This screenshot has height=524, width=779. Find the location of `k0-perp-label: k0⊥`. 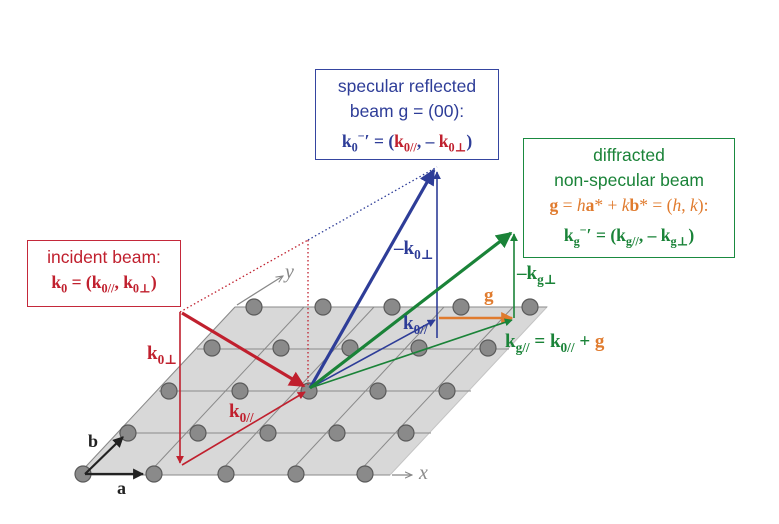

k0-perp-label: k0⊥ is located at coordinates (162, 355).